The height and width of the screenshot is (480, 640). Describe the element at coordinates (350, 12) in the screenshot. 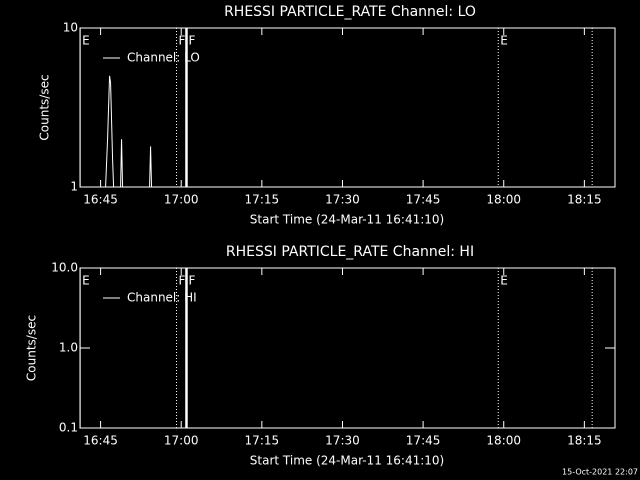

I see `chart-title: RHESSI PARTICLE_RATE Channel: LO` at that location.